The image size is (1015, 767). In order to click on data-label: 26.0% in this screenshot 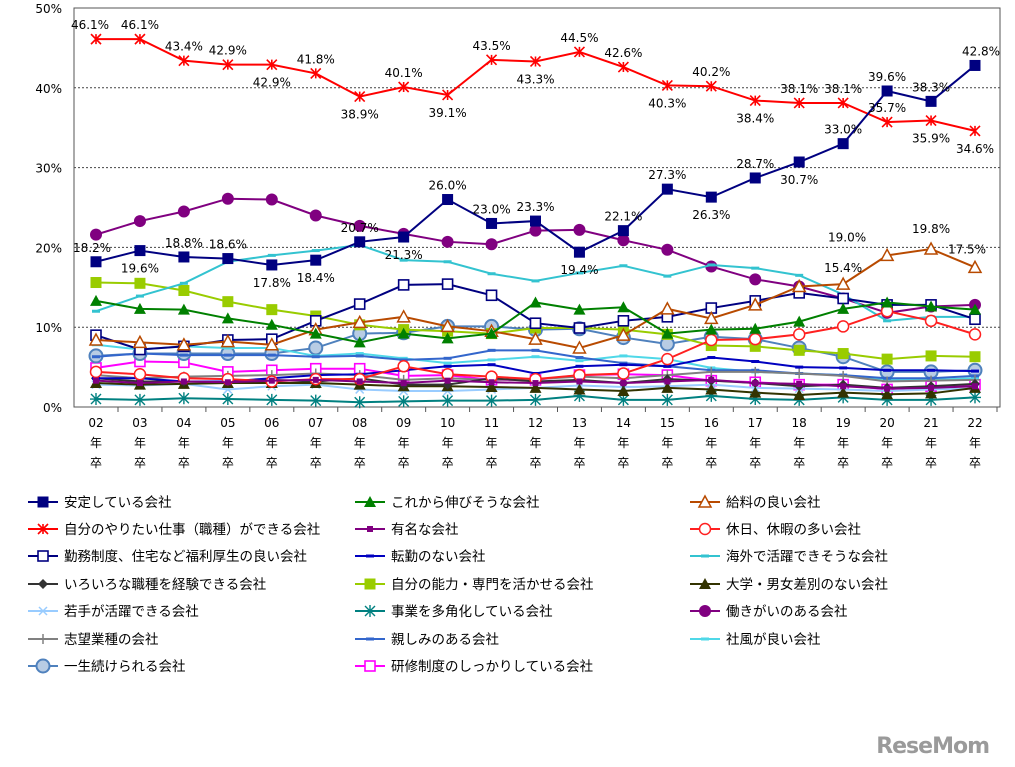, I will do `click(448, 186)`.